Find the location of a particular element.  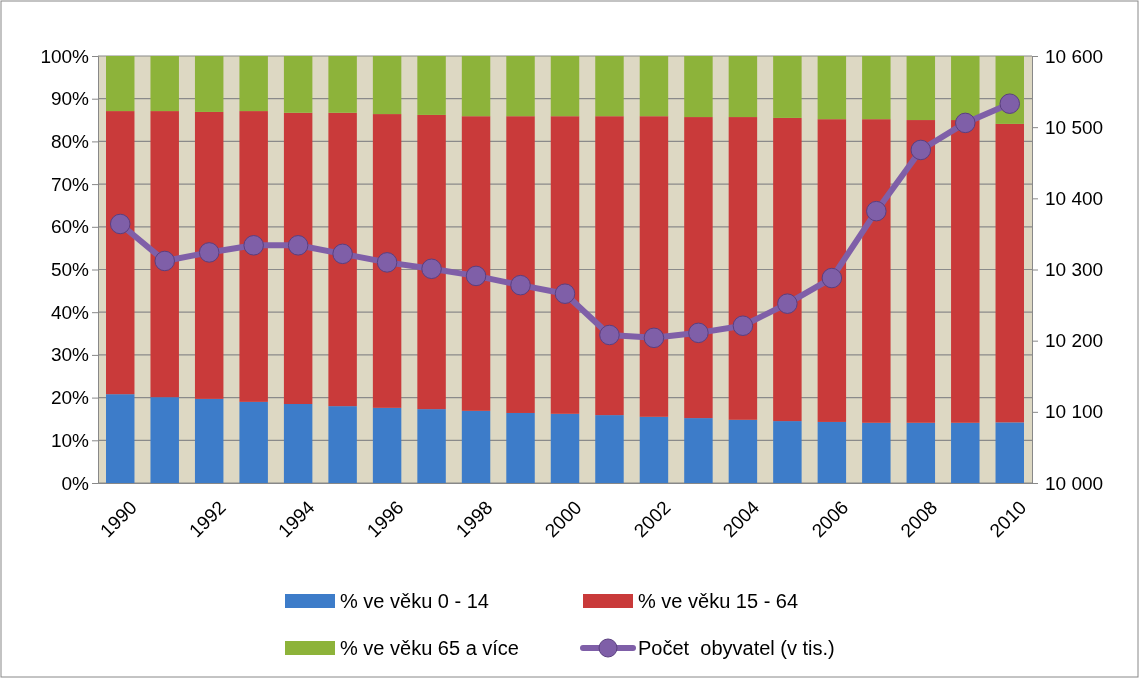

y2-tick-label: 10 200 is located at coordinates (1074, 341).